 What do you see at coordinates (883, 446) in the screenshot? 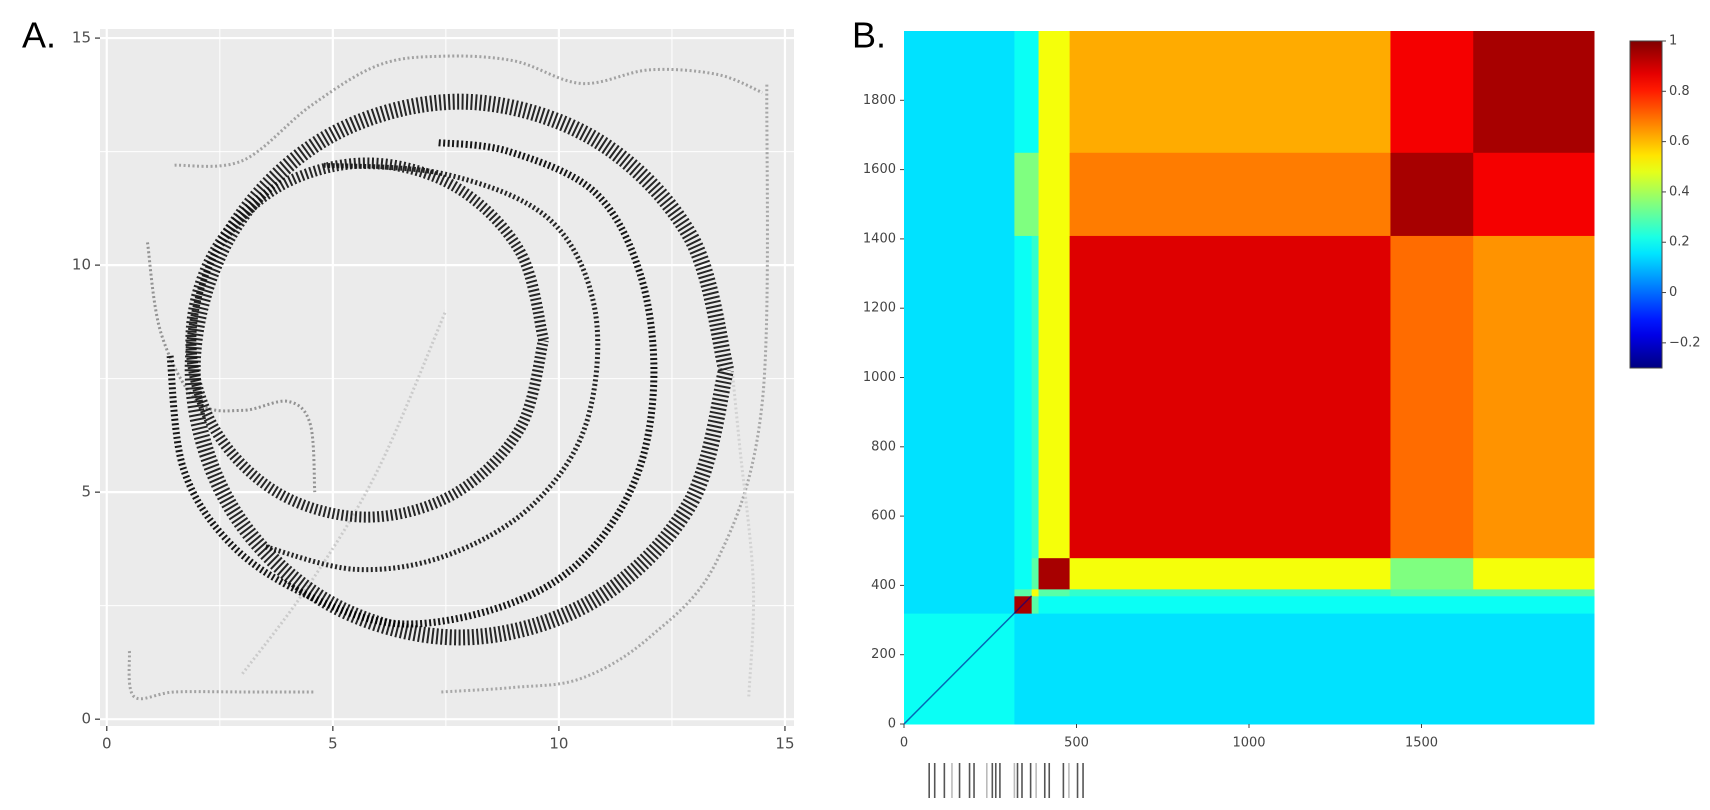
I see `y-tick-label: 800` at bounding box center [883, 446].